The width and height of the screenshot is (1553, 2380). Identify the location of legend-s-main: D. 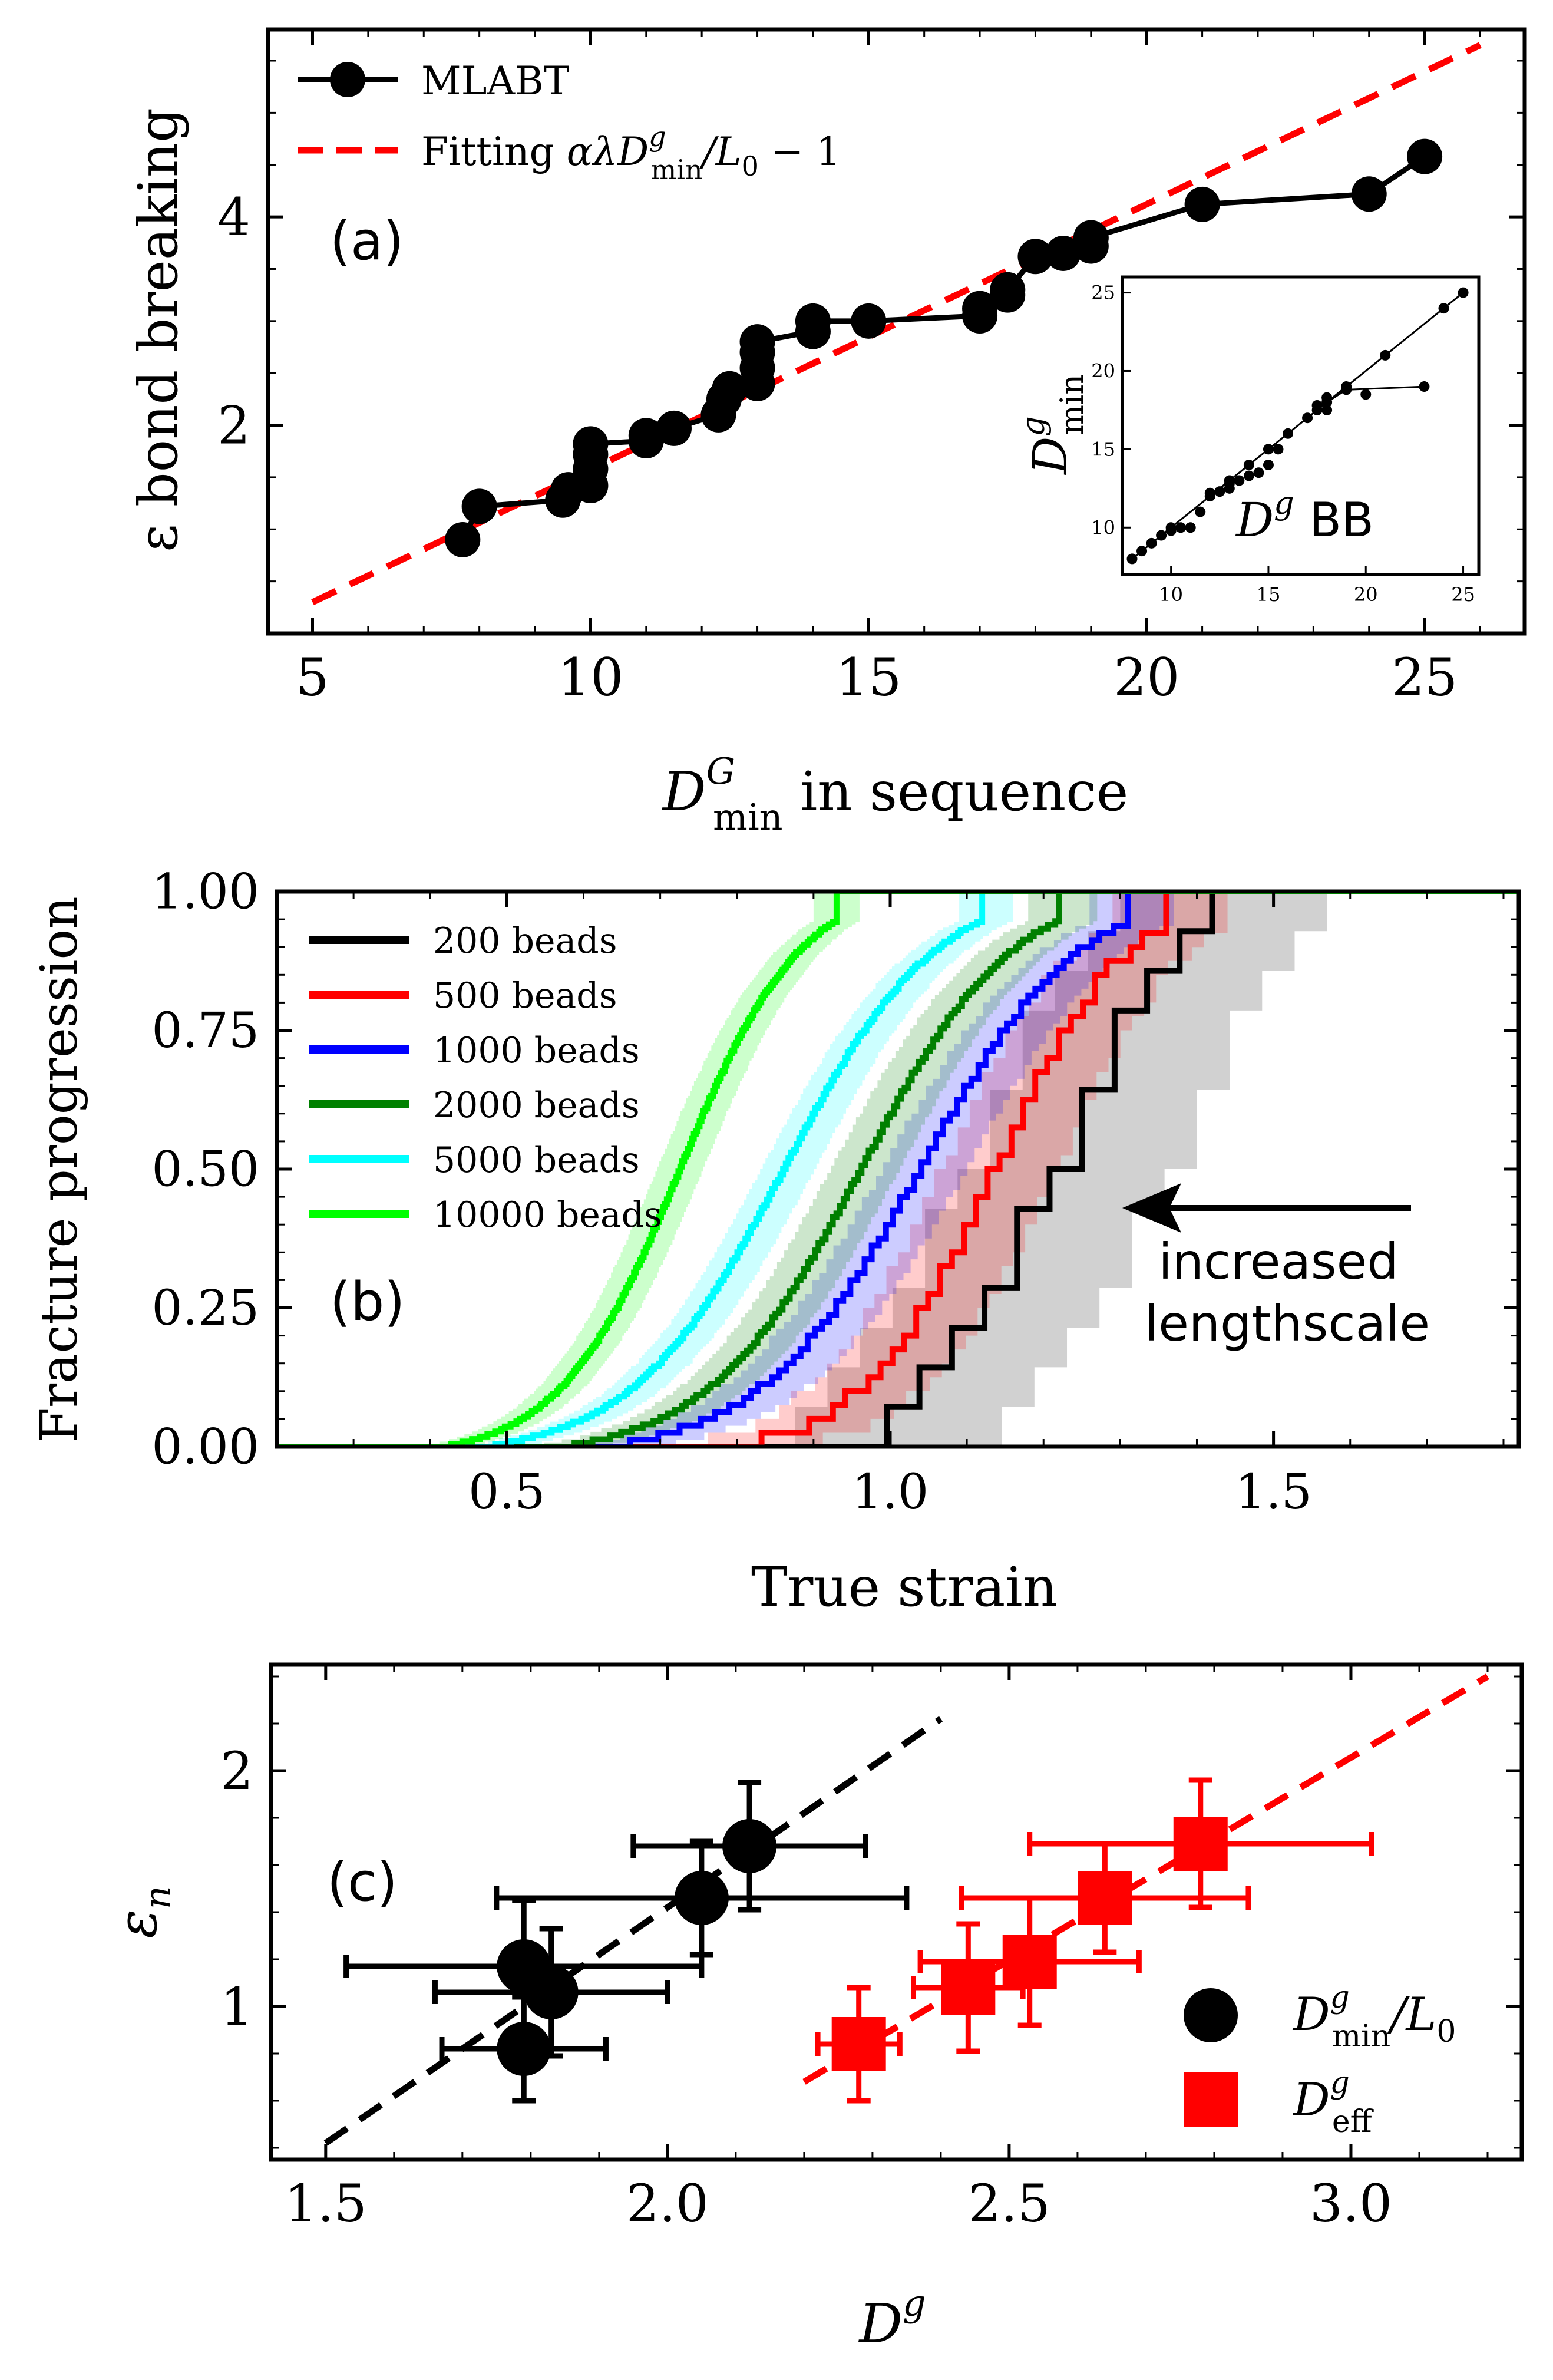
(1311, 2100).